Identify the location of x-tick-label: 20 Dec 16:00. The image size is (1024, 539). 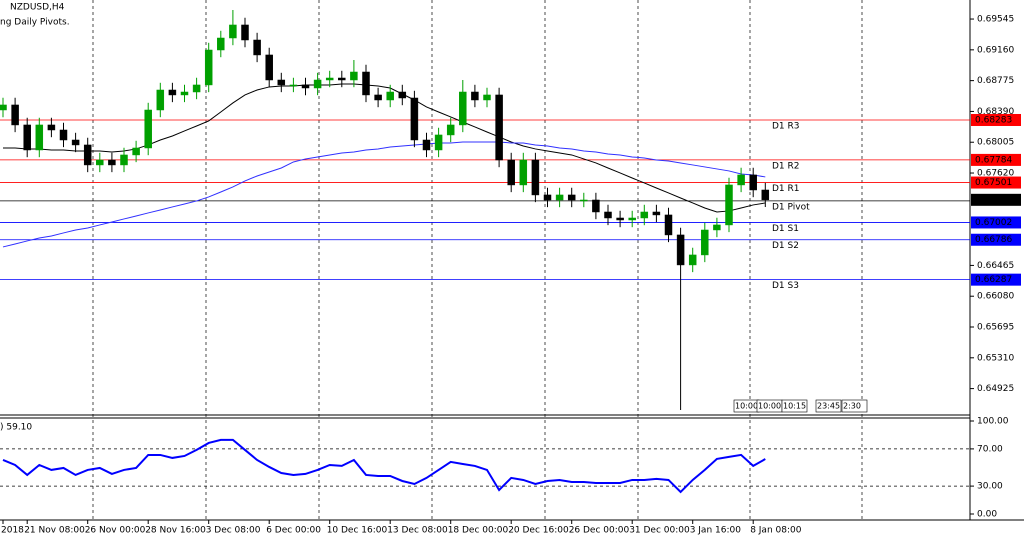
(538, 531).